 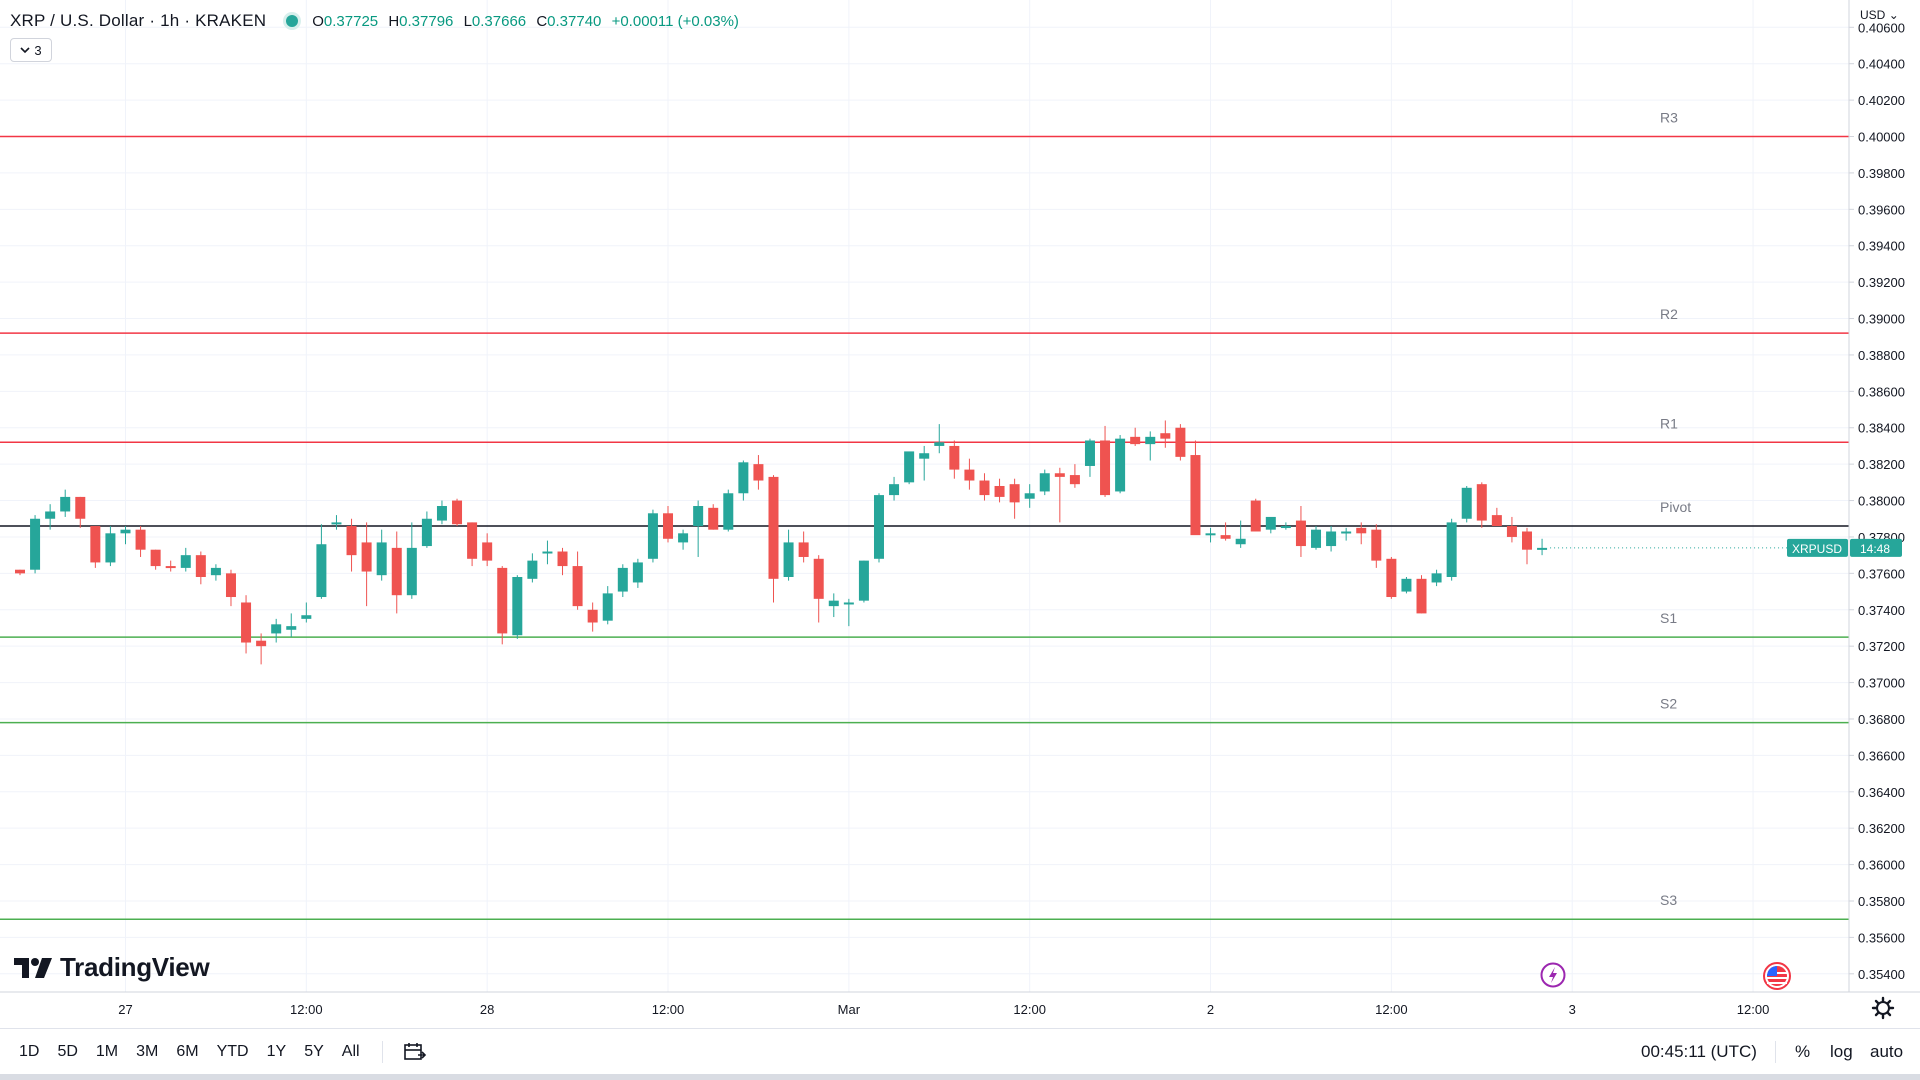 I want to click on currency-selector: USD ⌄, so click(x=1879, y=15).